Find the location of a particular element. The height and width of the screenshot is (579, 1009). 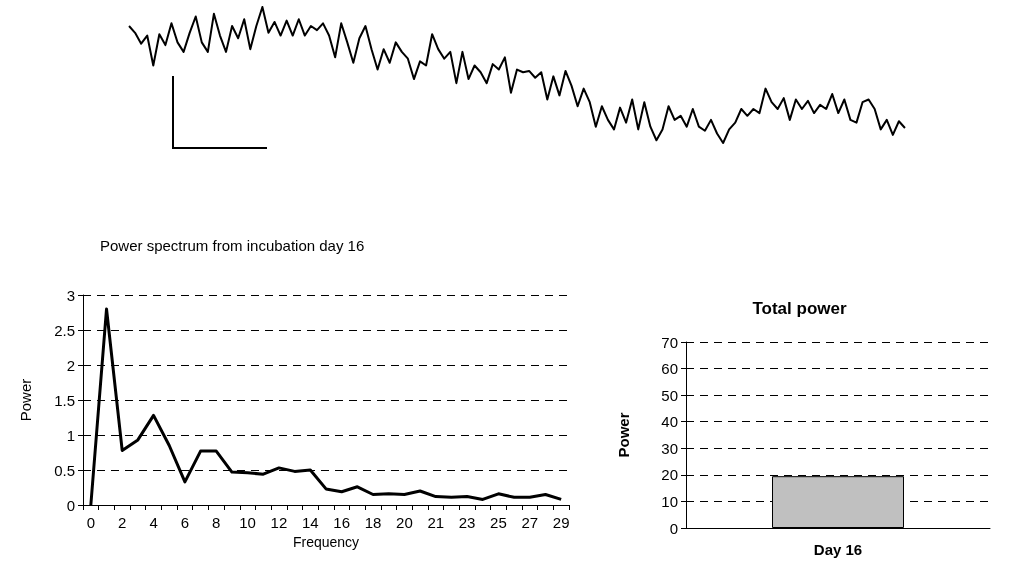

x-axis-title: Frequency is located at coordinates (326, 542).